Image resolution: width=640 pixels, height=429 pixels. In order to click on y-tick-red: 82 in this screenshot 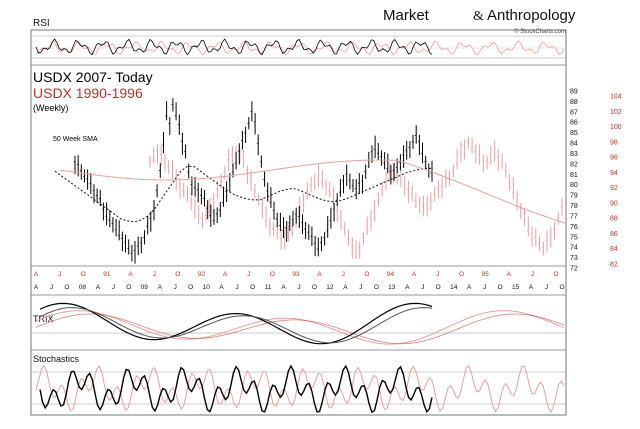, I will do `click(614, 265)`.